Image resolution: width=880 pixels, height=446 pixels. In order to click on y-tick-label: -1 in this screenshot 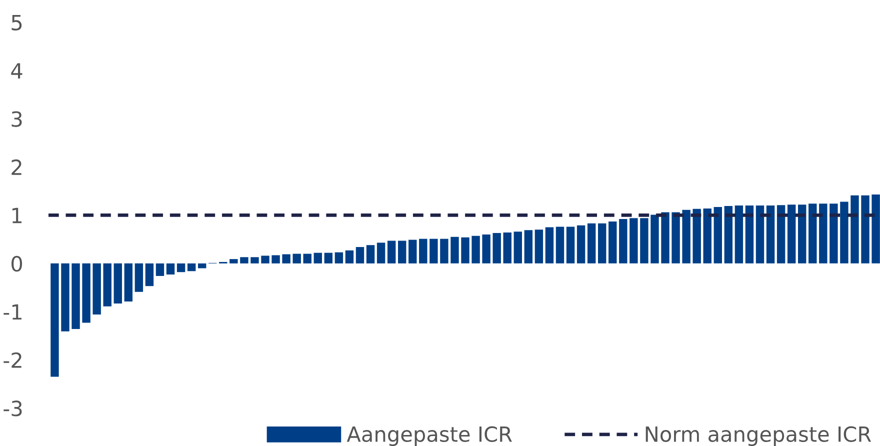, I will do `click(13, 312)`.